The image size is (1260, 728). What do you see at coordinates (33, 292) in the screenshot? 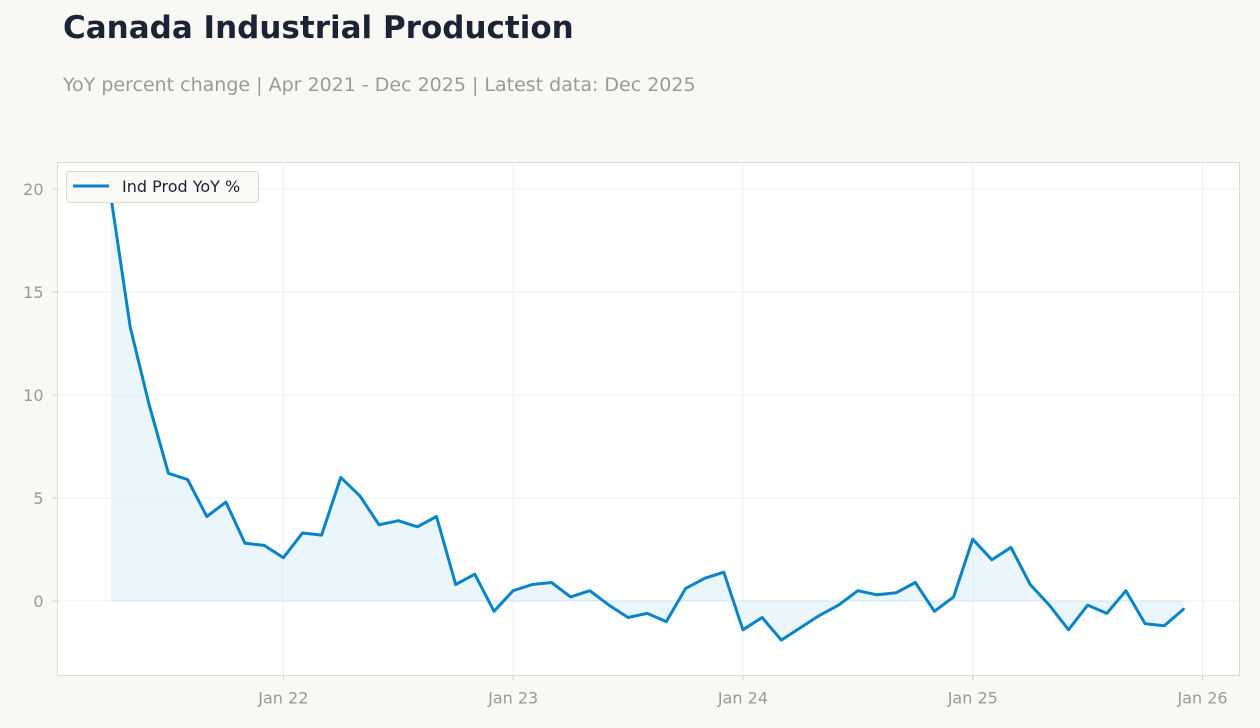
I see `y-tick-label: 15` at bounding box center [33, 292].